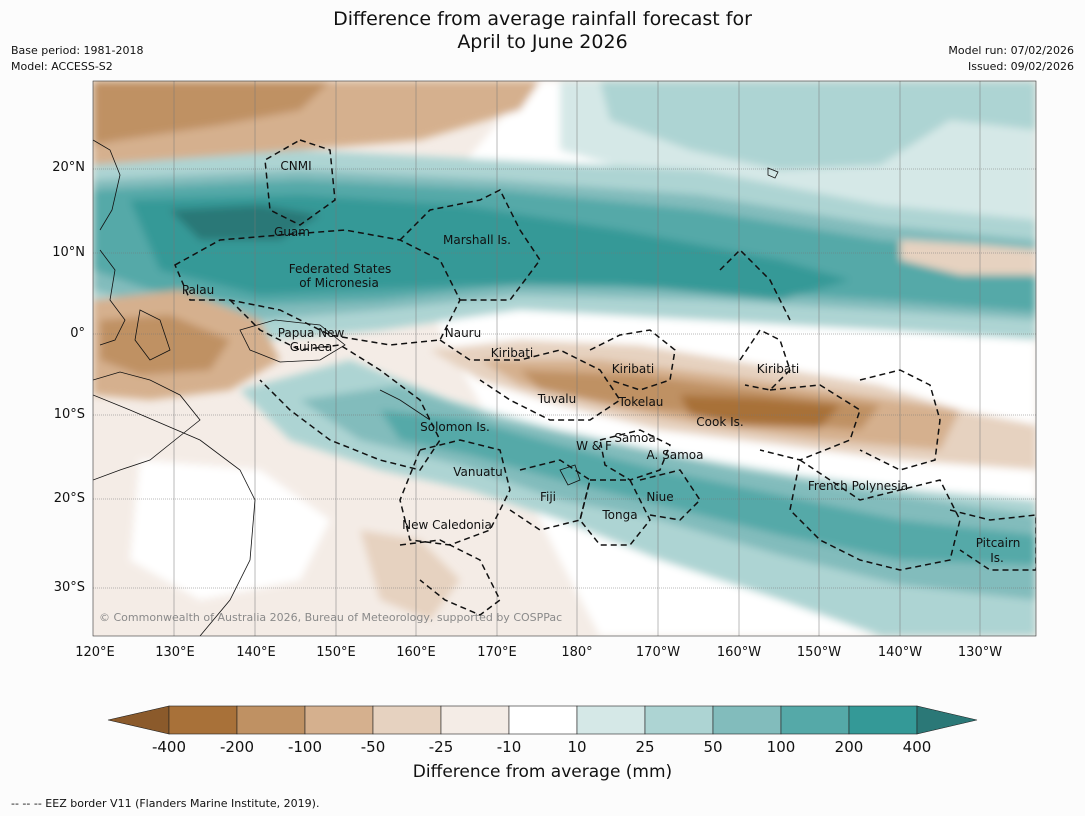 The width and height of the screenshot is (1085, 816). What do you see at coordinates (858, 486) in the screenshot?
I see `label-french-polynesia: French Polynesia` at bounding box center [858, 486].